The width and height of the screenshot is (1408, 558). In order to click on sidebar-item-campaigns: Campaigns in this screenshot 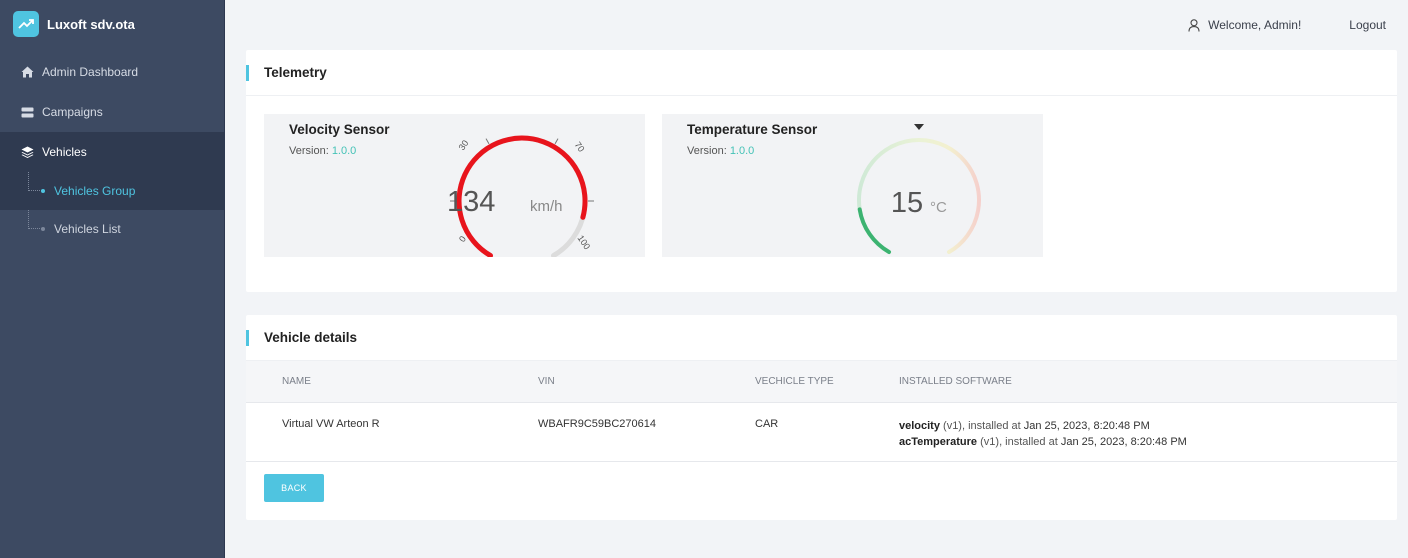, I will do `click(112, 112)`.